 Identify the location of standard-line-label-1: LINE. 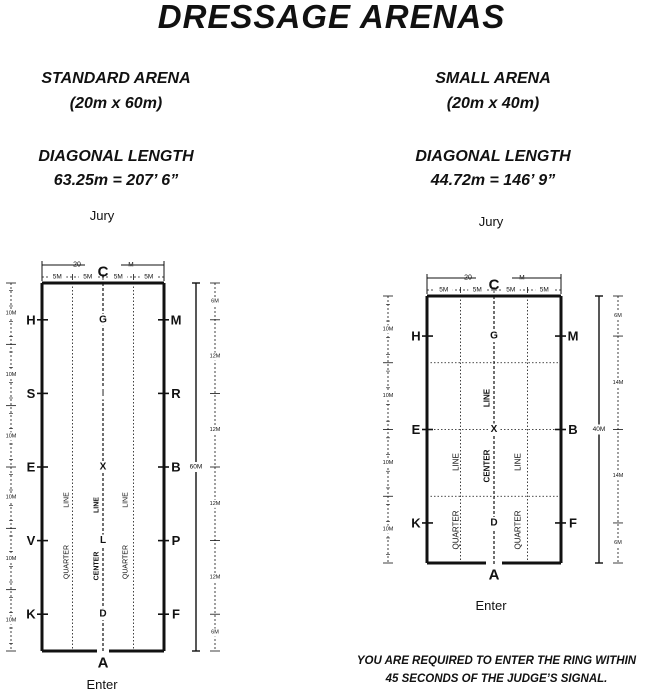
(97, 505).